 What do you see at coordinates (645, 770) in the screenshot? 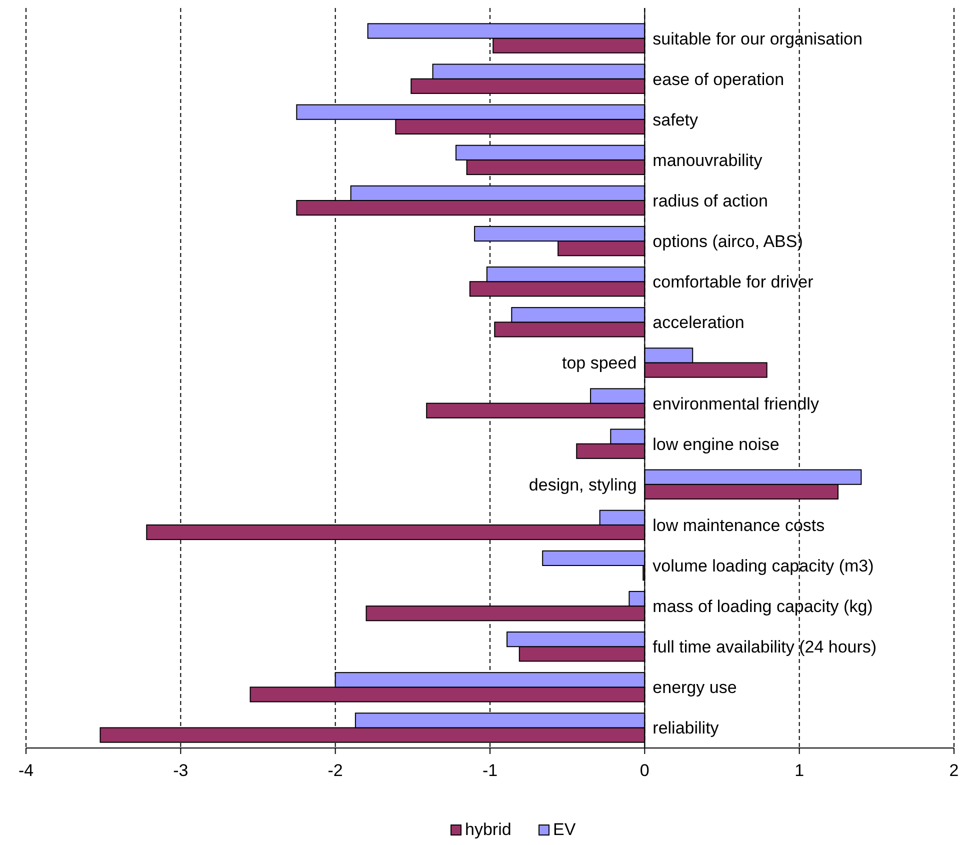
I see `x-tick-label: 0` at bounding box center [645, 770].